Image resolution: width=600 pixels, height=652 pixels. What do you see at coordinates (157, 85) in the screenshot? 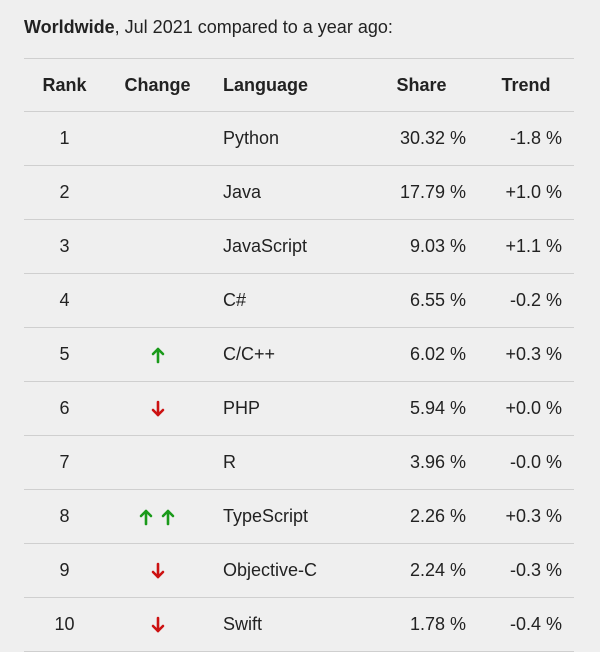
I see `column-header: Change` at bounding box center [157, 85].